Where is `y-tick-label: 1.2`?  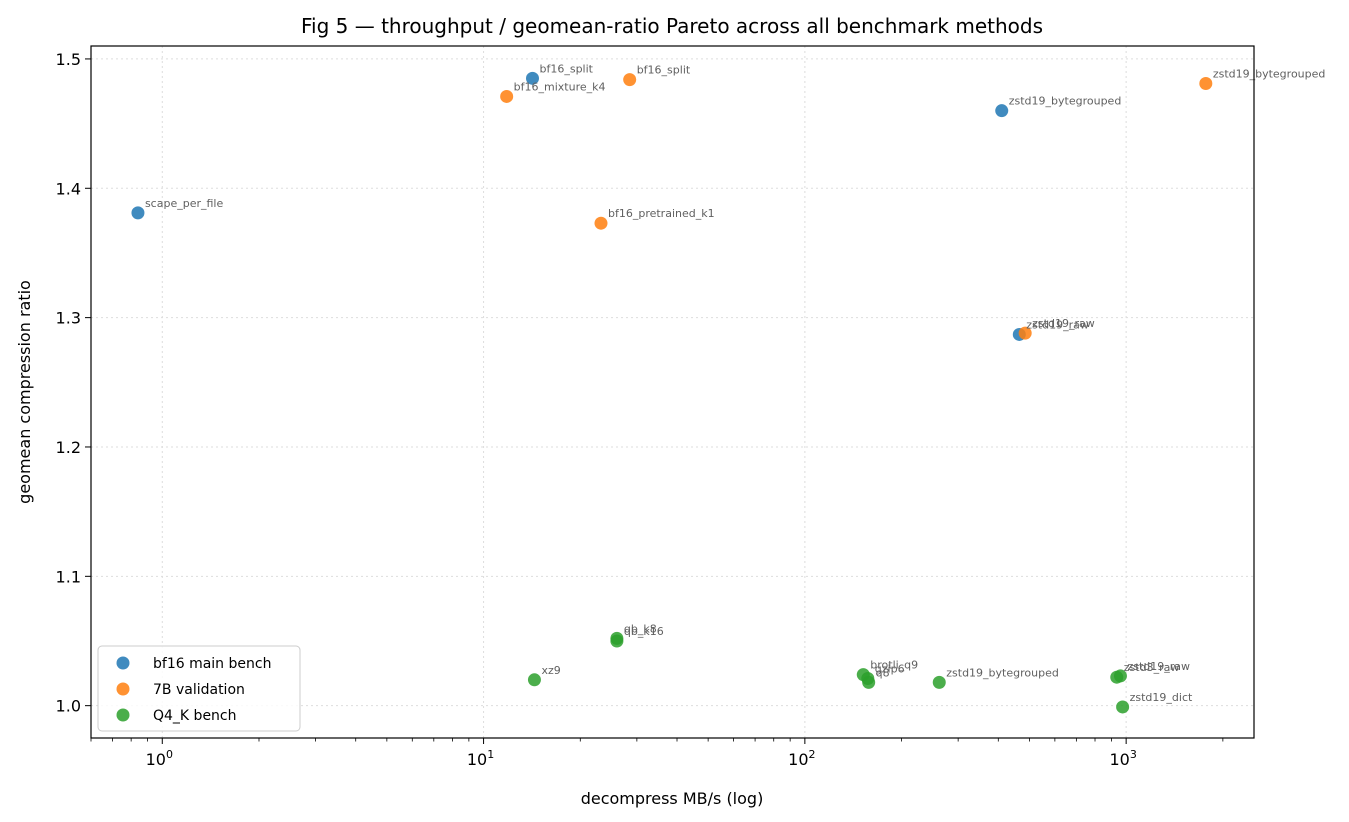
y-tick-label: 1.2 is located at coordinates (68, 447).